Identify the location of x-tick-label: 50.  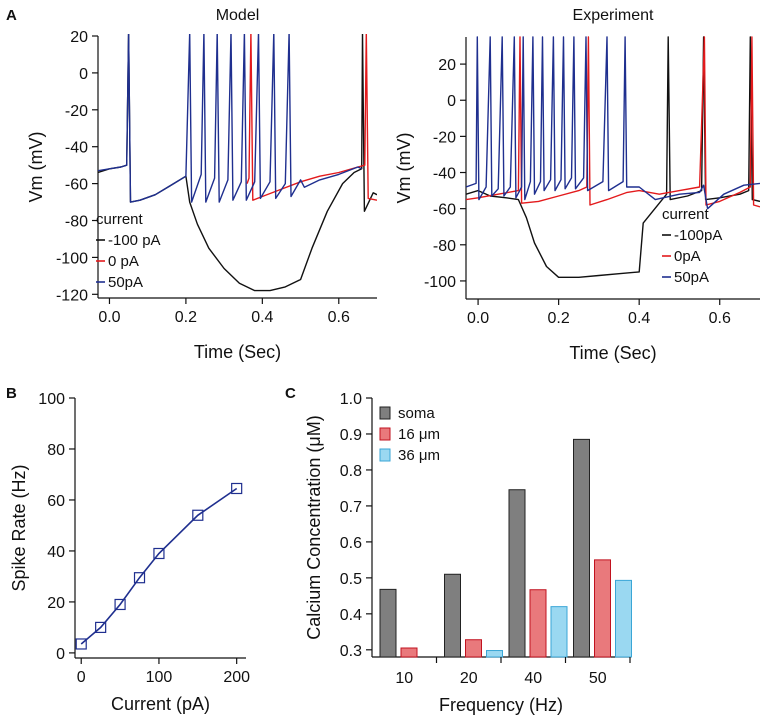
(598, 678).